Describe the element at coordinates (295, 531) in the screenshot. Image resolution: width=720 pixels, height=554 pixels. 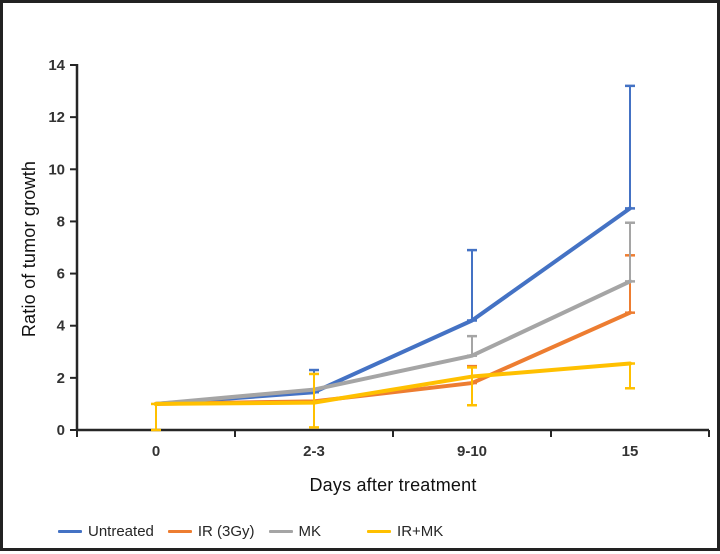
I see `legend-item-MK: MK` at that location.